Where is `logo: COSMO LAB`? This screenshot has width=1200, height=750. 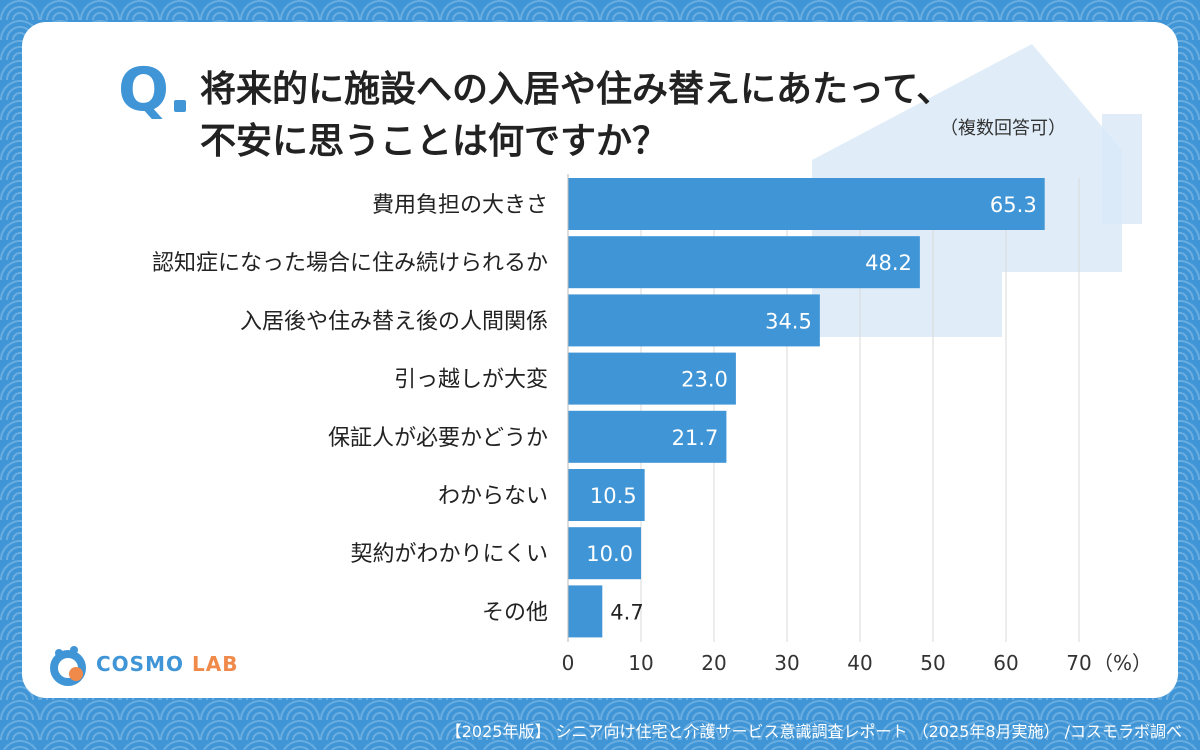
logo: COSMO LAB is located at coordinates (146, 666).